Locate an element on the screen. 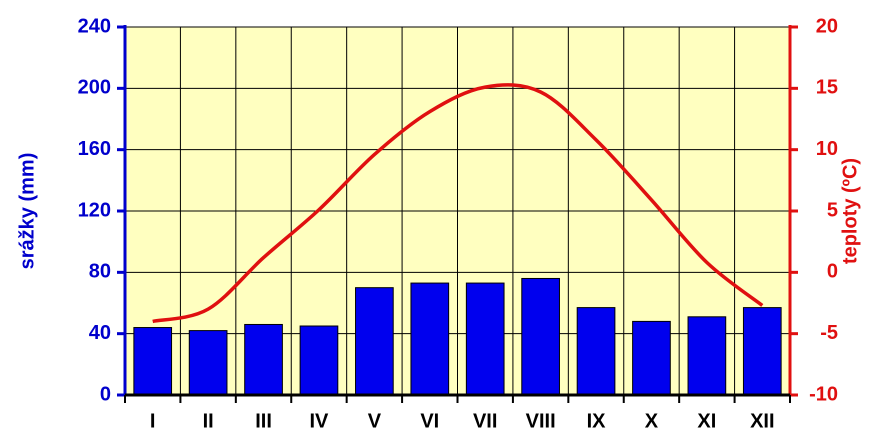  x-tick-label: X is located at coordinates (652, 421).